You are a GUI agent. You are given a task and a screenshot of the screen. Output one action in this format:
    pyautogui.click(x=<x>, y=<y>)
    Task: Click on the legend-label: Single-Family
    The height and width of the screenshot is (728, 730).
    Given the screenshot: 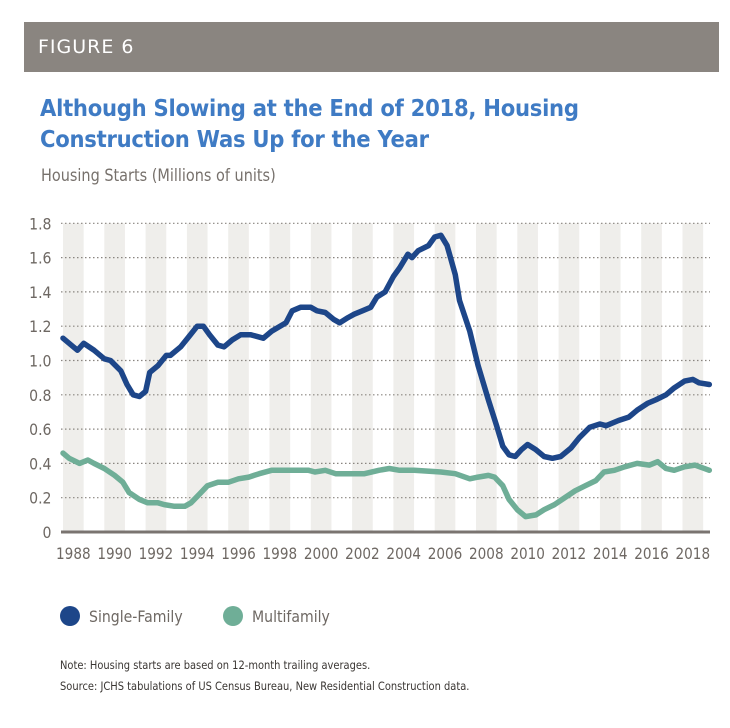 What is the action you would take?
    pyautogui.click(x=136, y=616)
    